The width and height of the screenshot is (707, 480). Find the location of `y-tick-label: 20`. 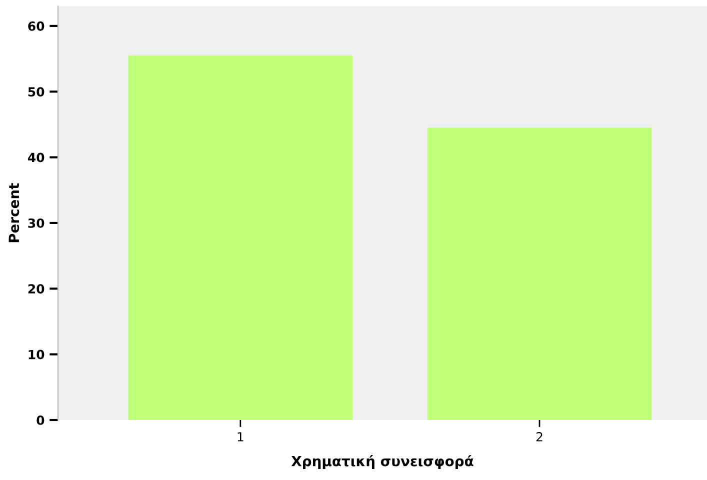

y-tick-label: 20 is located at coordinates (36, 289).